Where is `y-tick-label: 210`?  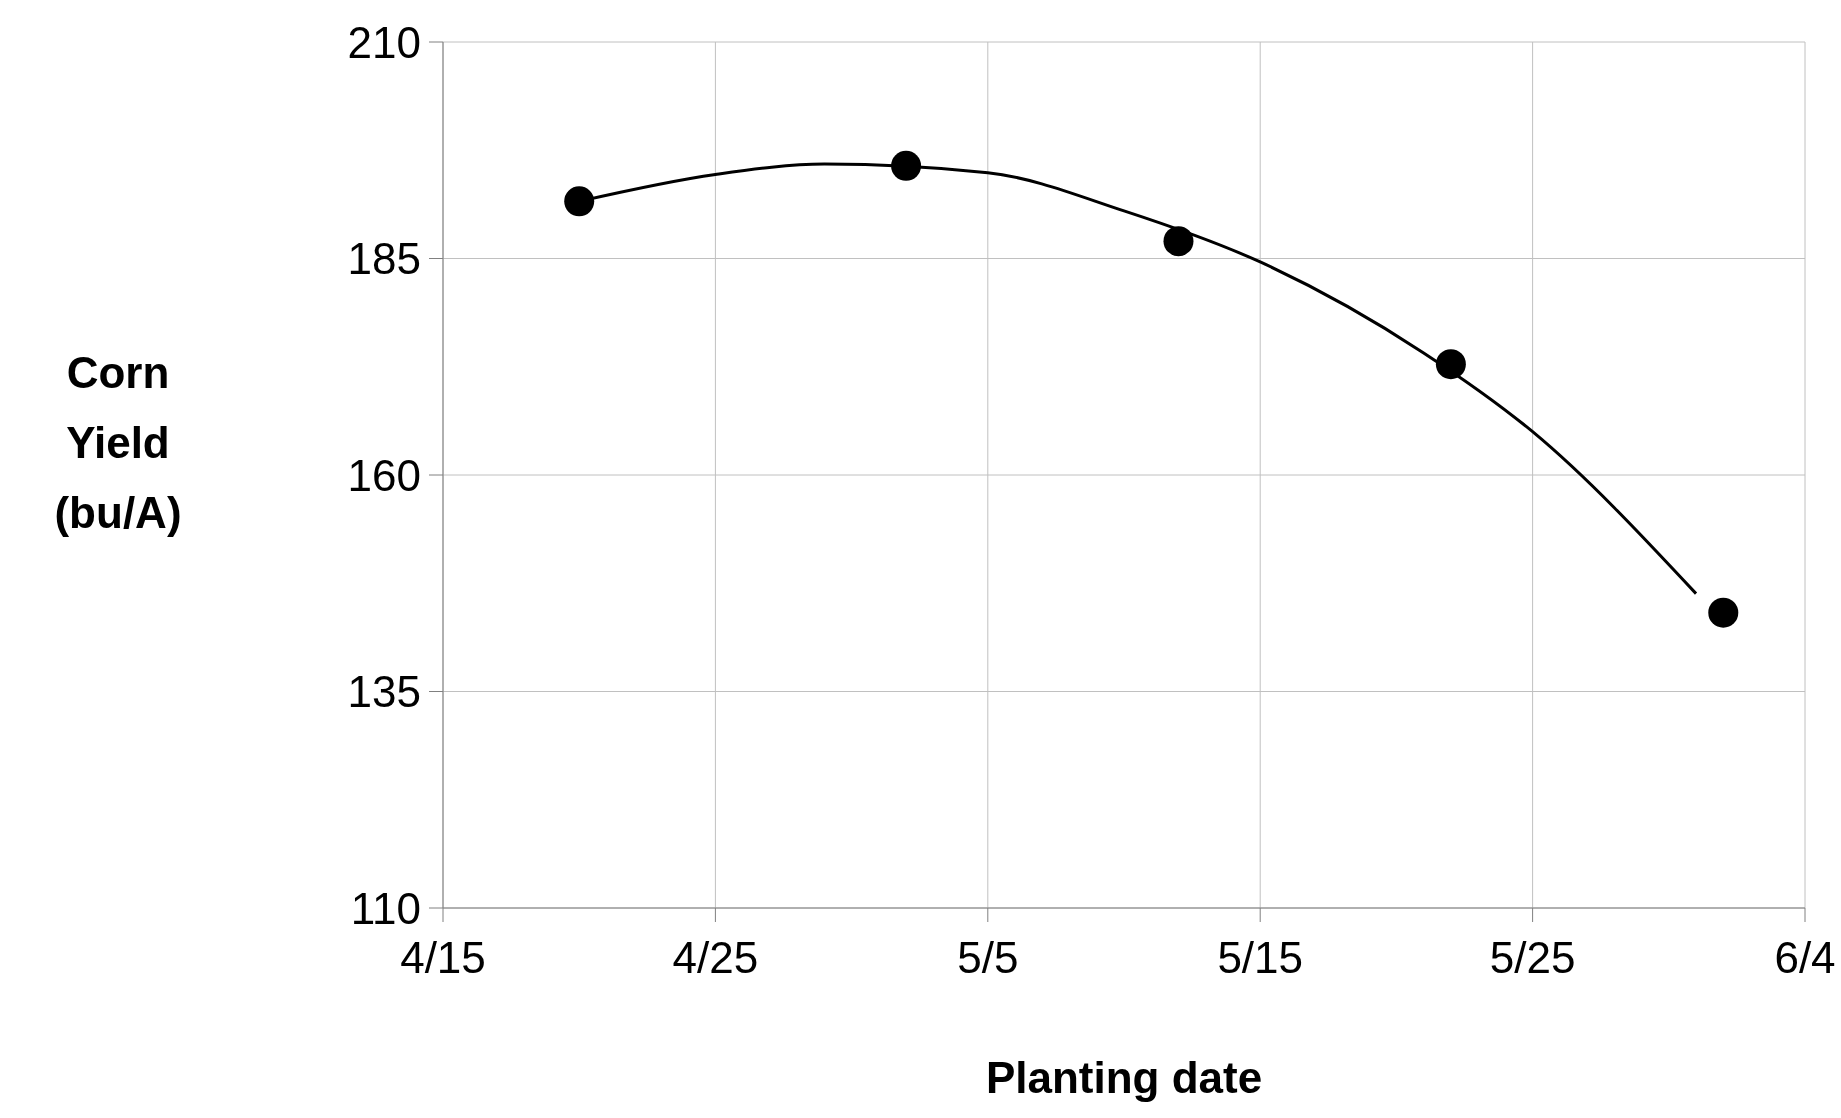 y-tick-label: 210 is located at coordinates (384, 42).